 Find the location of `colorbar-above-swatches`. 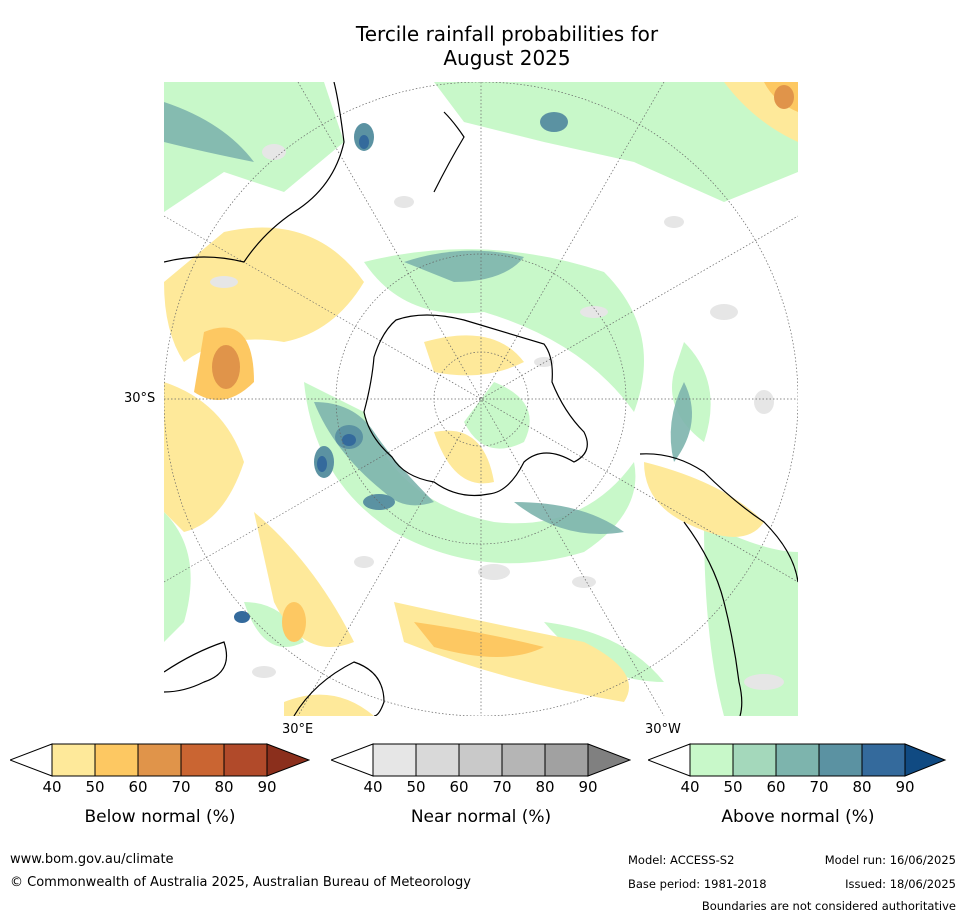

colorbar-above-swatches is located at coordinates (797, 760).